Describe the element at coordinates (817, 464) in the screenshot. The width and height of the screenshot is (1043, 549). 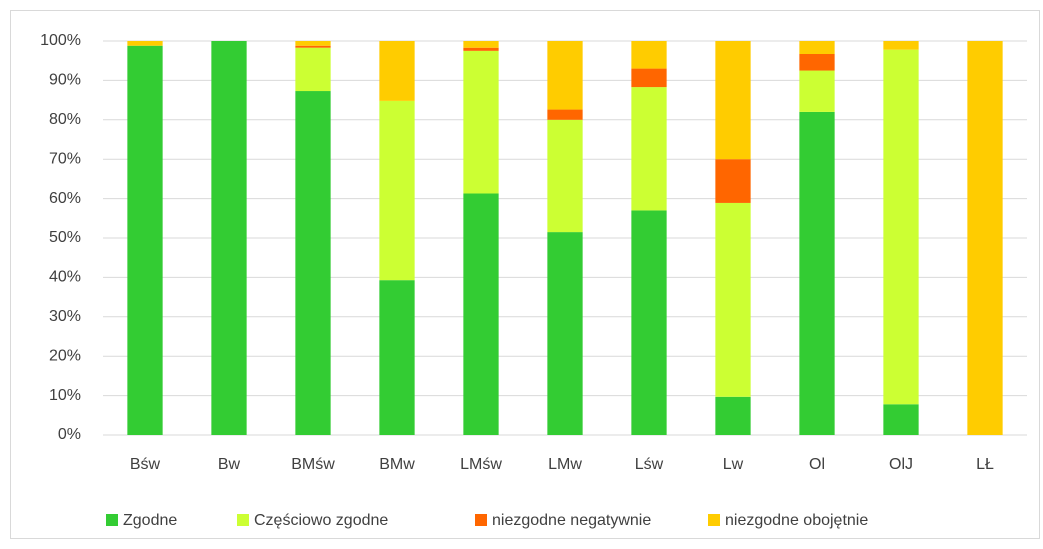
I see `x-tick-label: Ol` at that location.